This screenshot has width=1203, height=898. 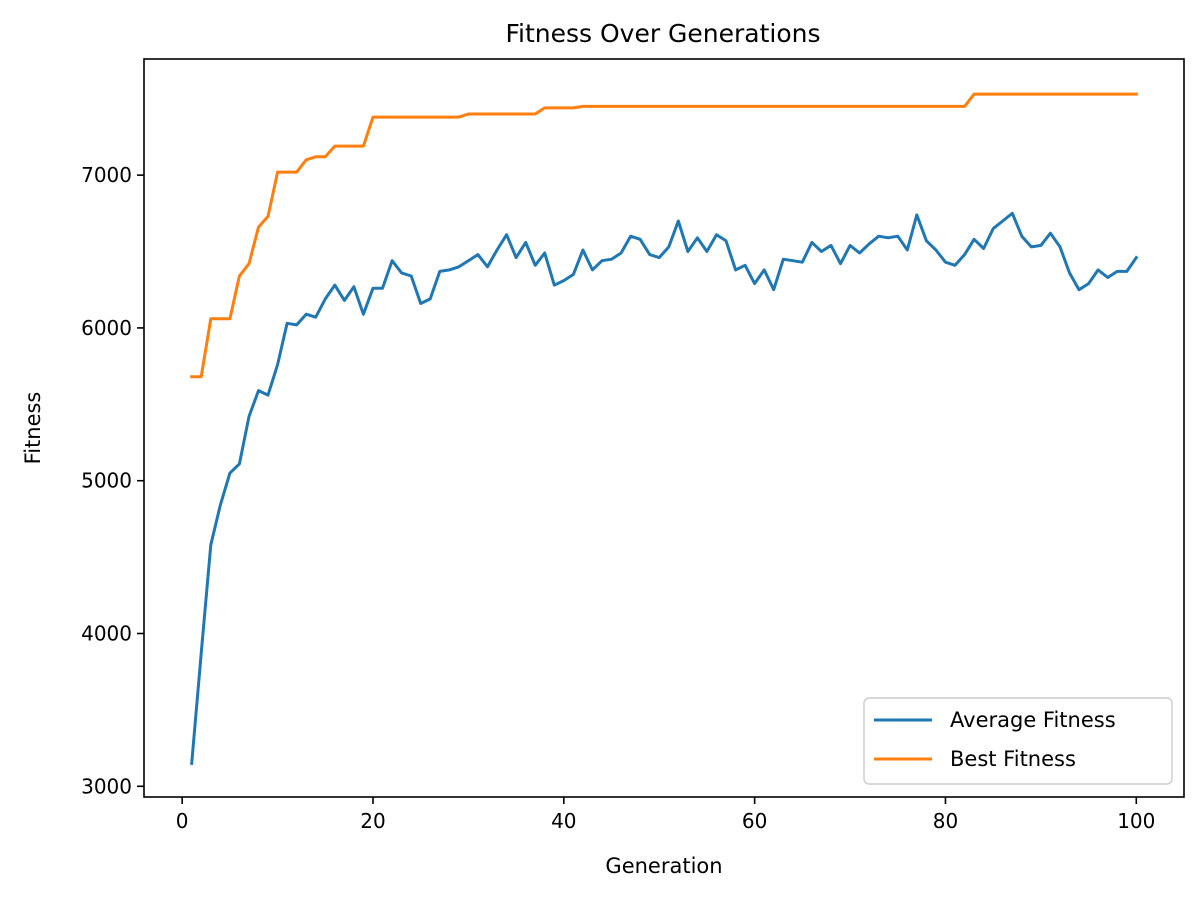 I want to click on x-tick-label: 80, so click(x=945, y=821).